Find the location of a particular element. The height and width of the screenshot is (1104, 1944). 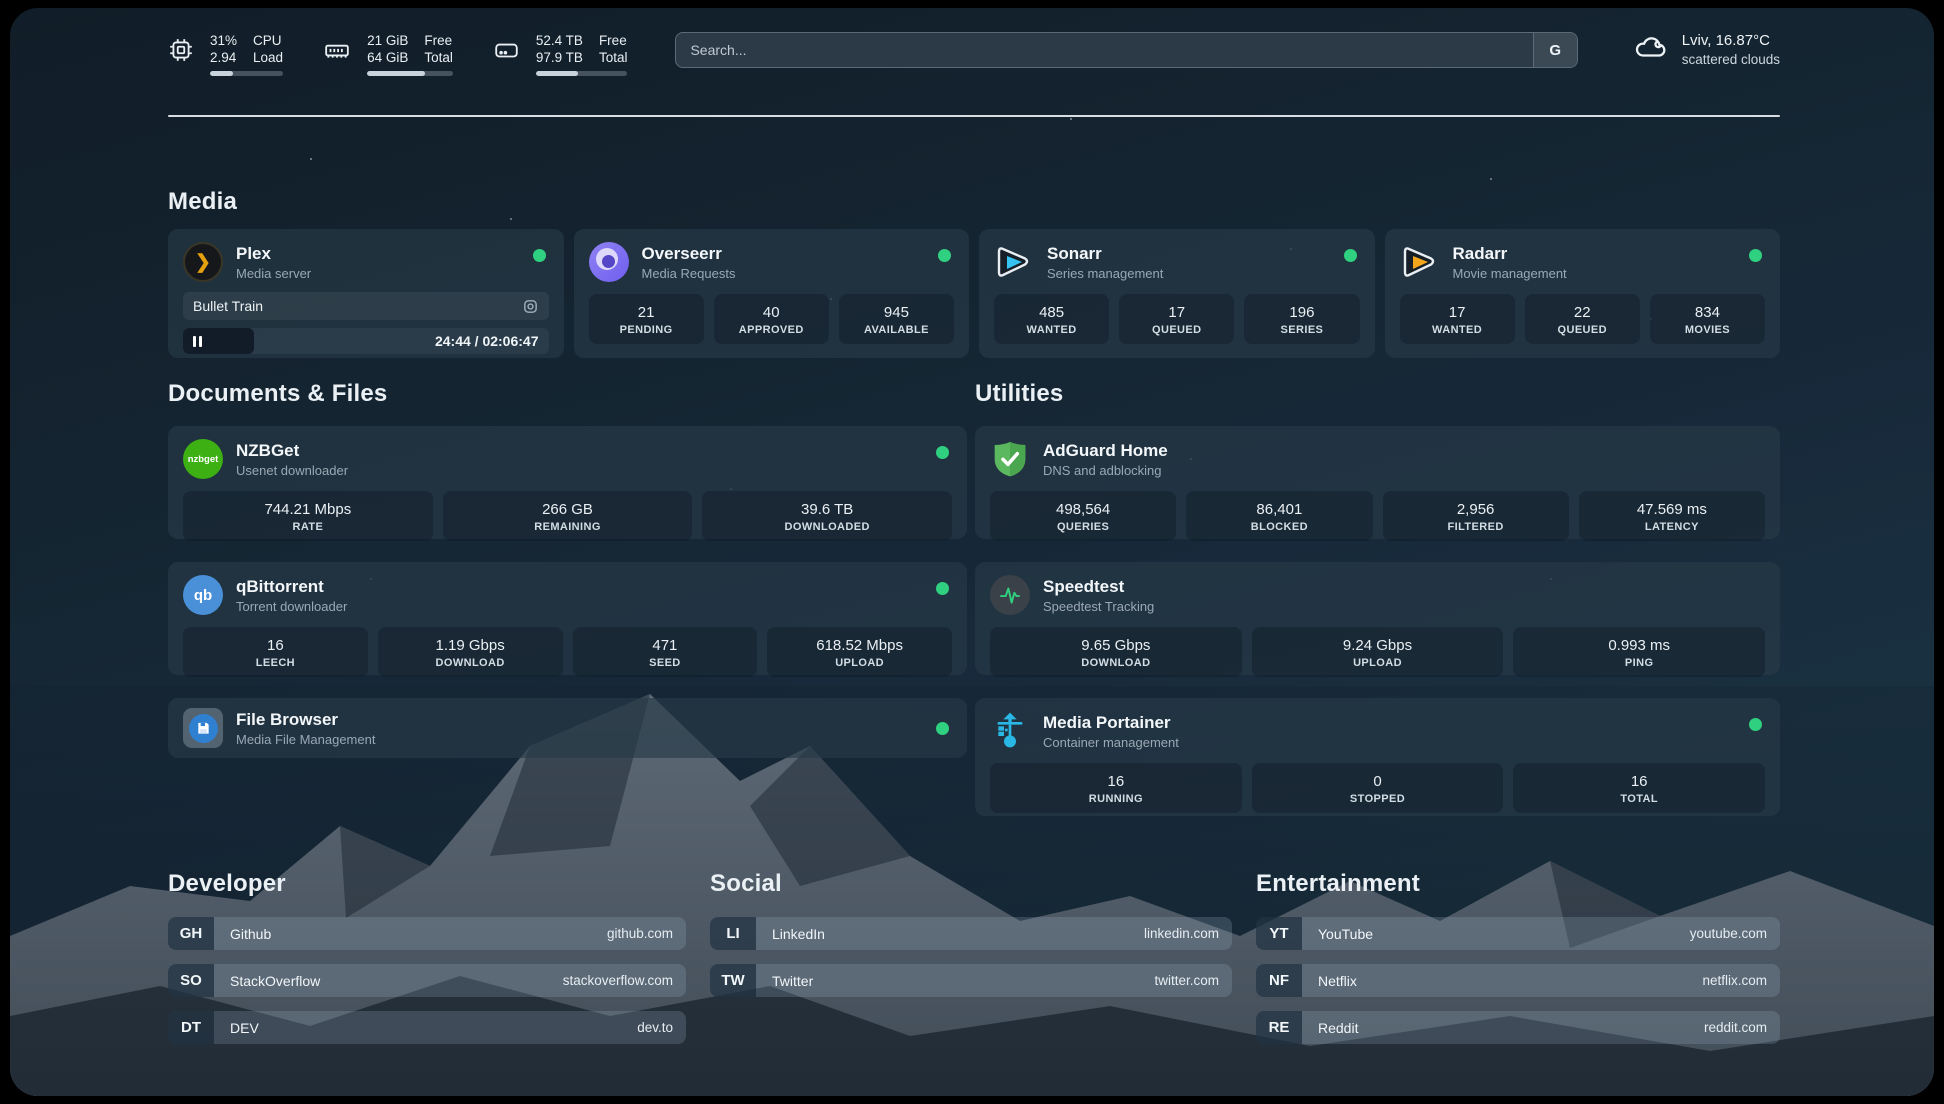

service-subtitle: Media Requests is located at coordinates (688, 273).